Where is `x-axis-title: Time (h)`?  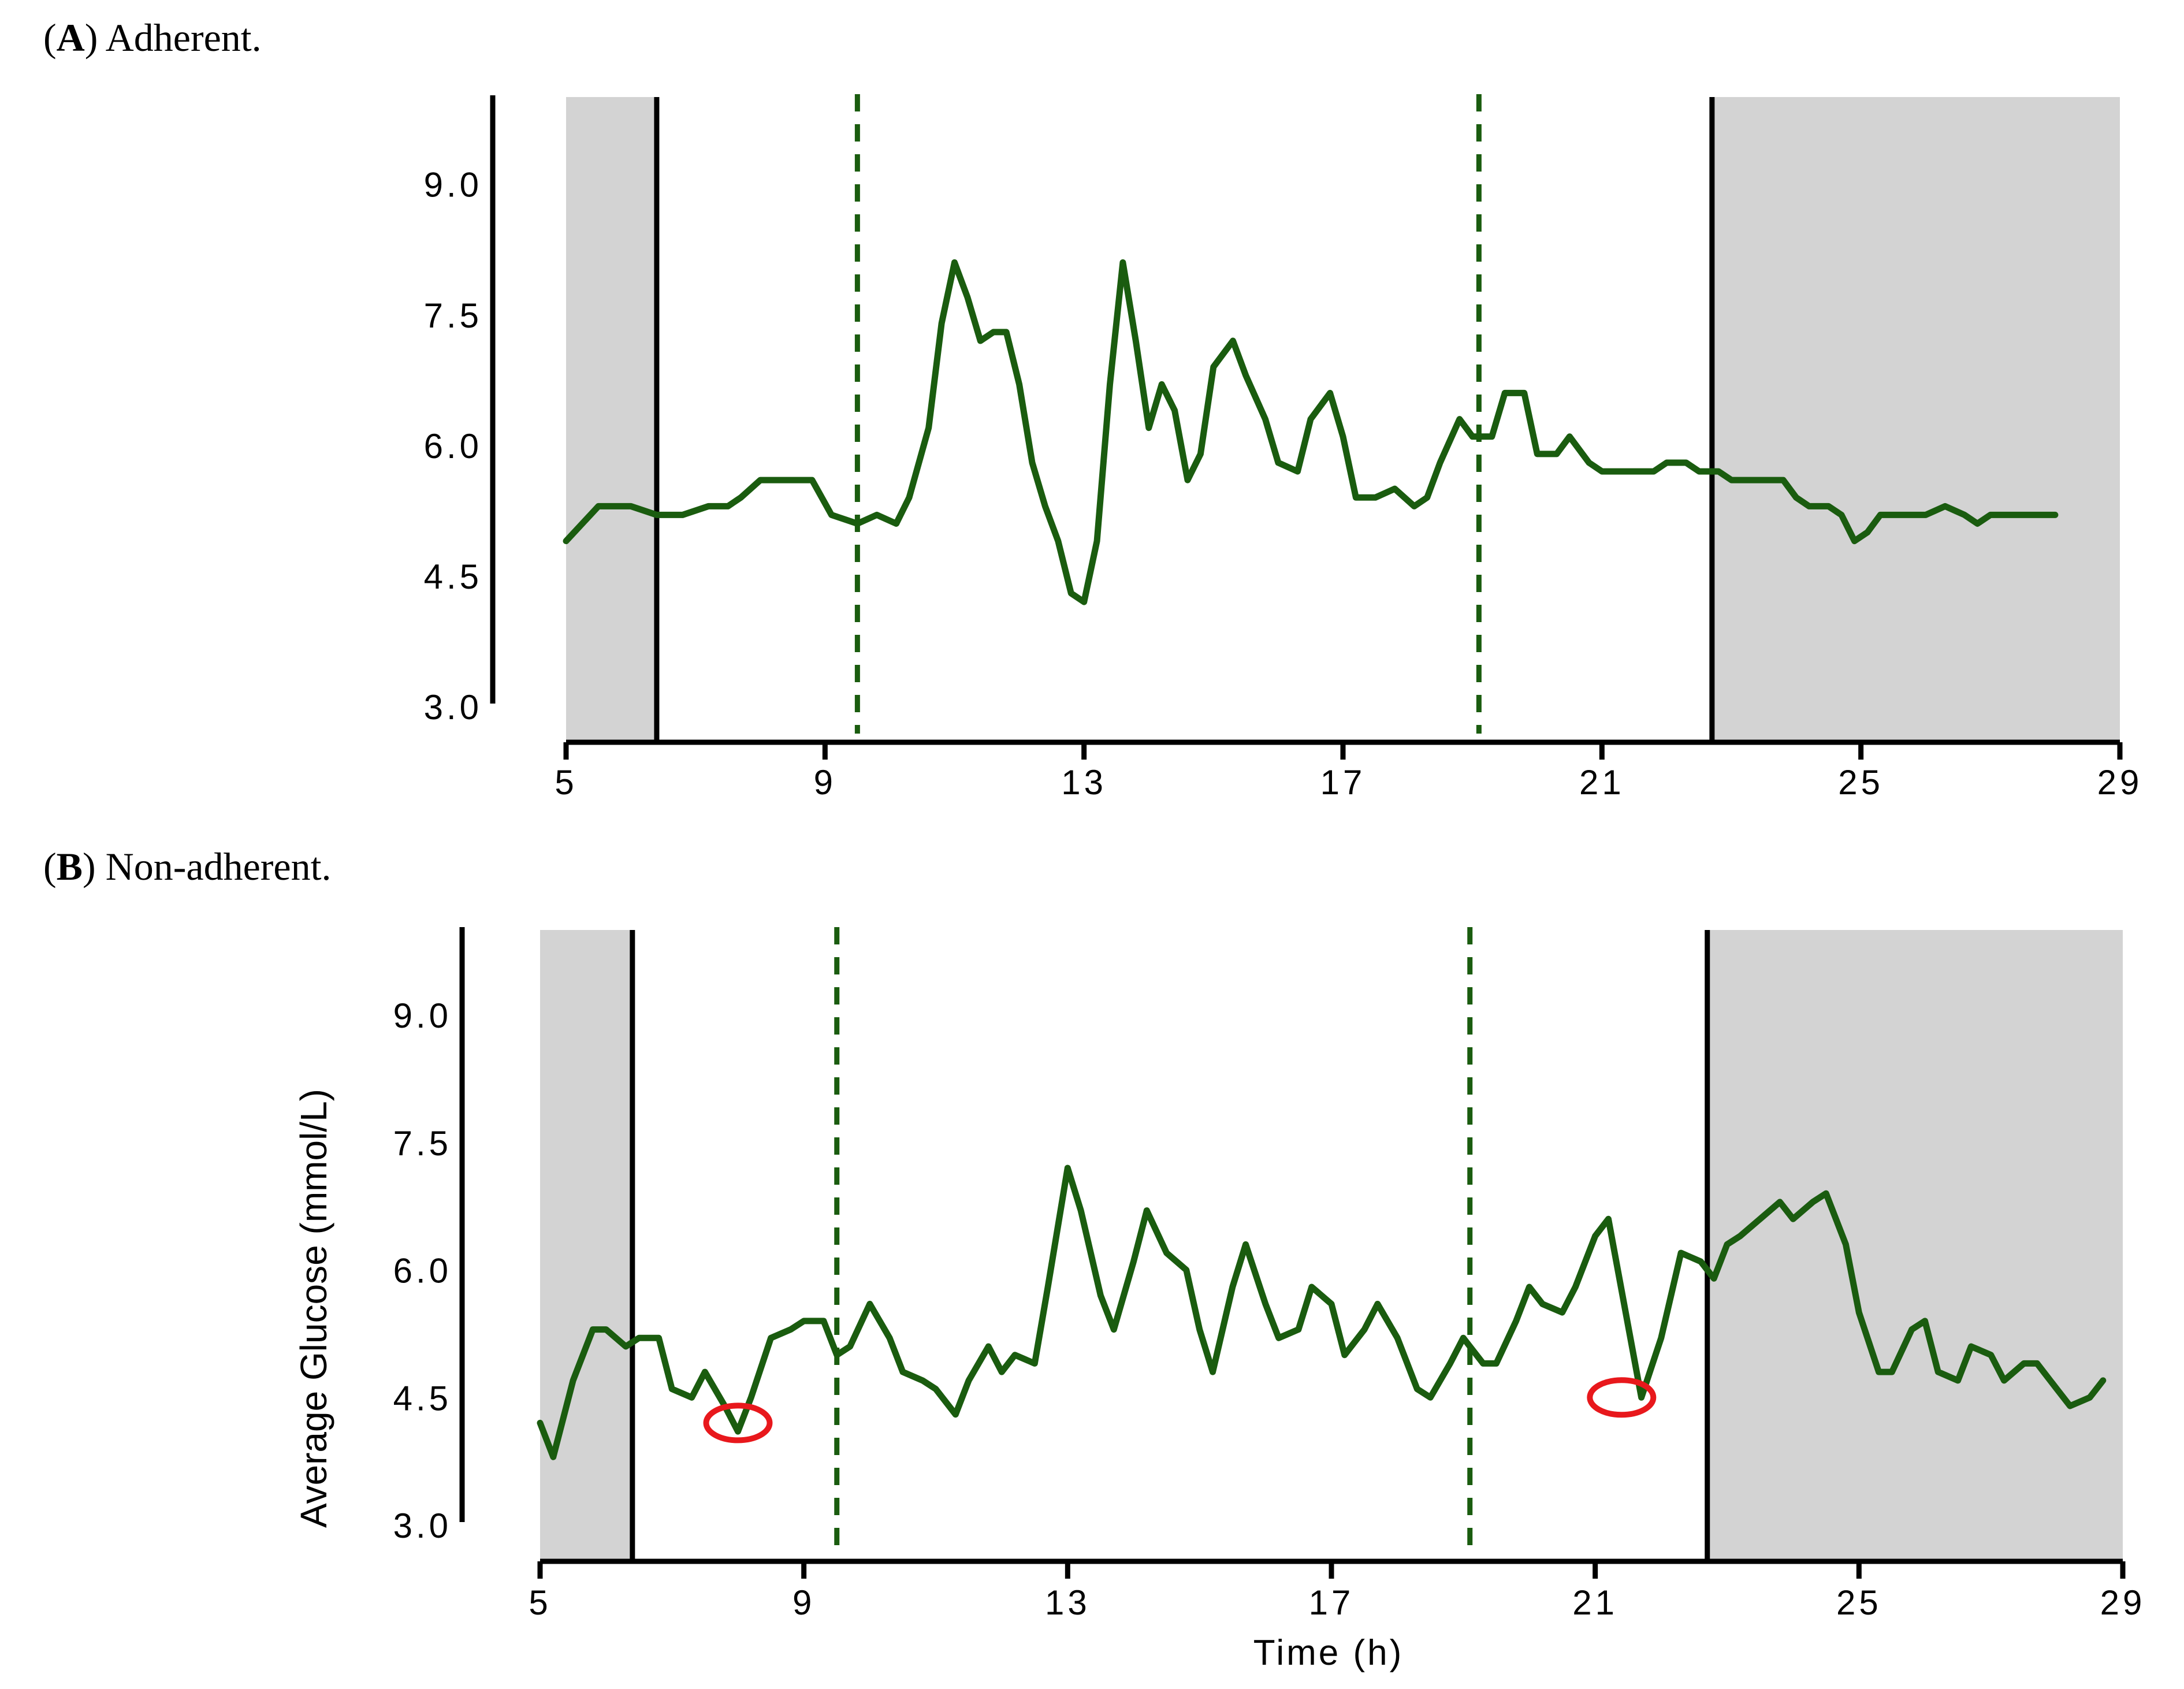
x-axis-title: Time (h) is located at coordinates (1328, 1653).